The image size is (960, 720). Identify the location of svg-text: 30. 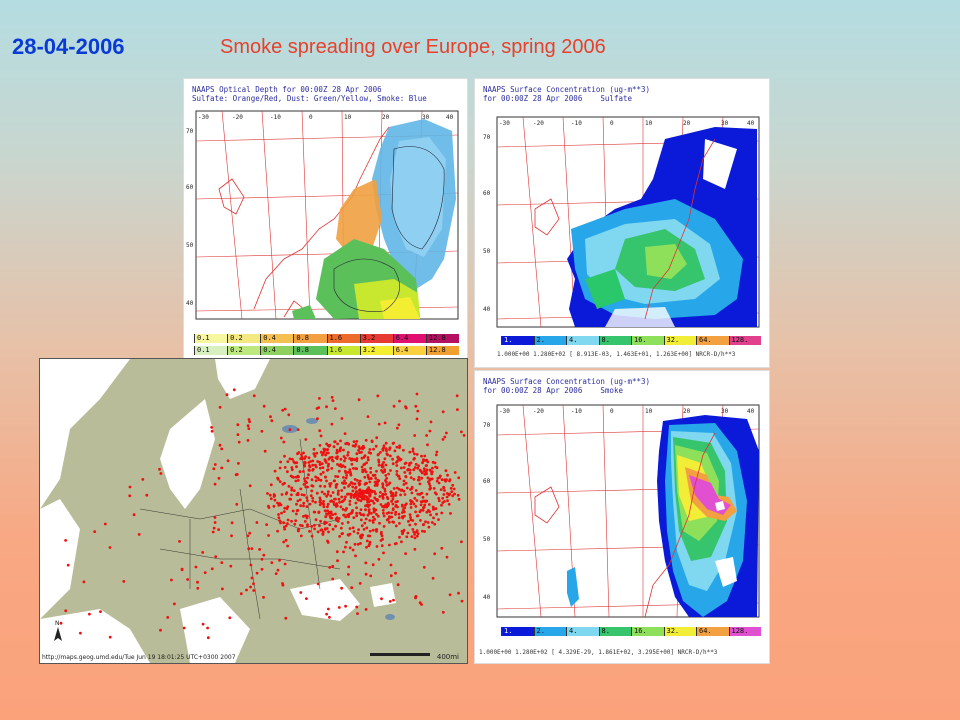
(426, 117).